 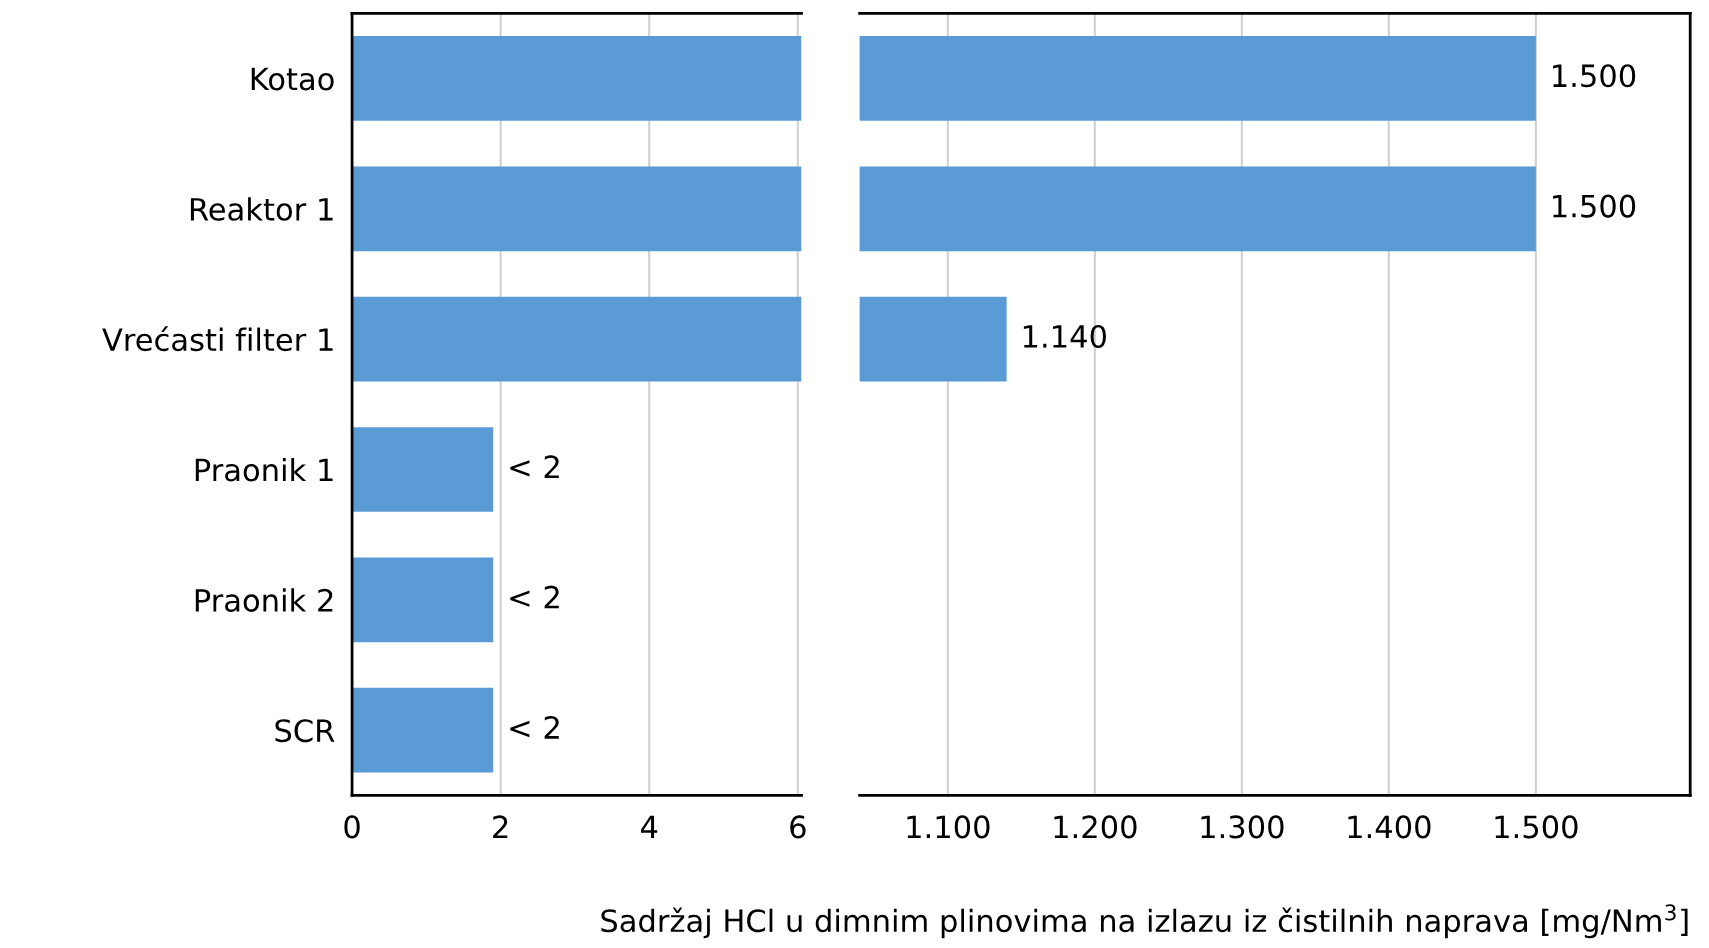 What do you see at coordinates (217, 339) in the screenshot?
I see `y-tick-label: Vrećasti filter 1` at bounding box center [217, 339].